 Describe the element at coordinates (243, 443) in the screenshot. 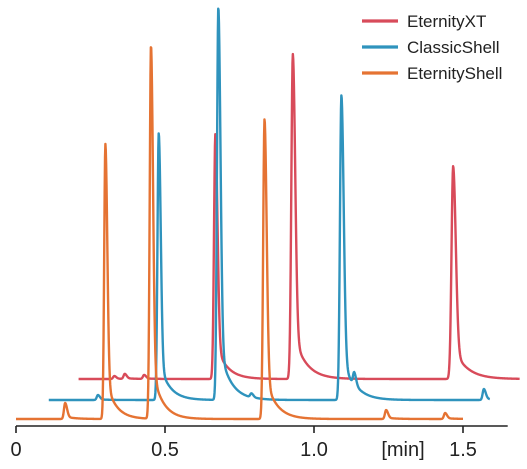

I see `x-ticks: 0 0.5 1.0 1.5` at that location.